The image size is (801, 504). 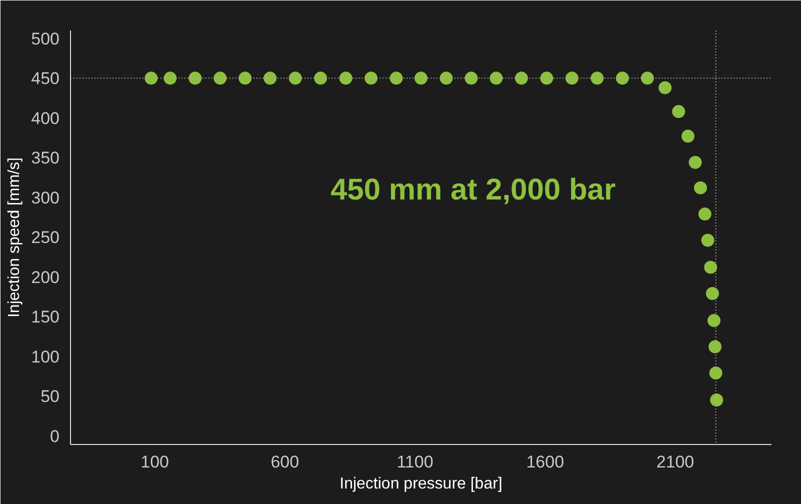 What do you see at coordinates (154, 462) in the screenshot?
I see `x-tick-label: 100` at bounding box center [154, 462].